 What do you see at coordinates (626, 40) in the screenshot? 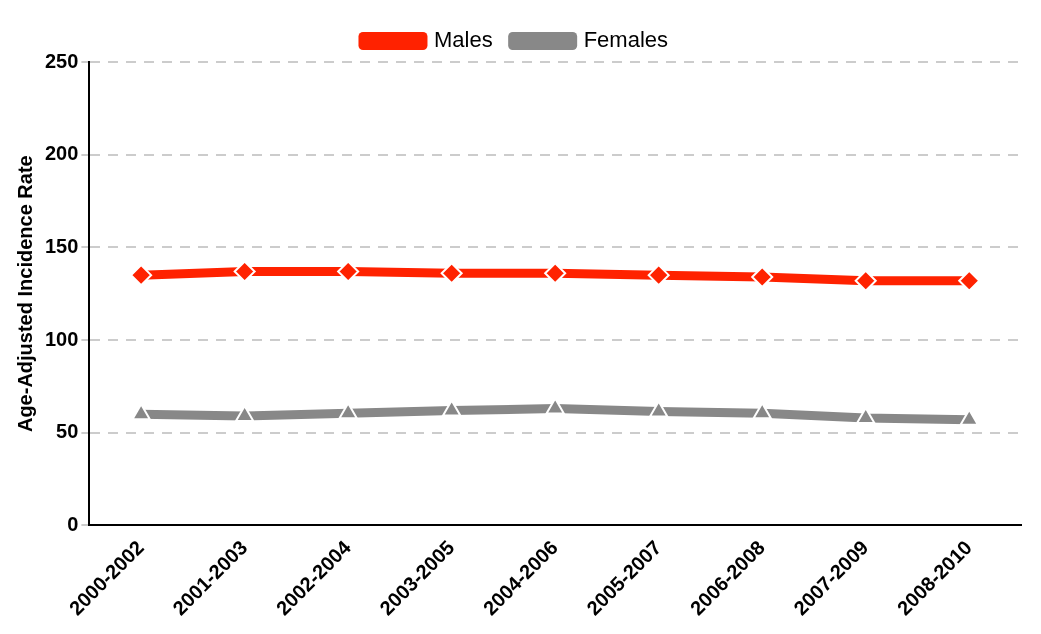
I see `legend-label: Females` at bounding box center [626, 40].